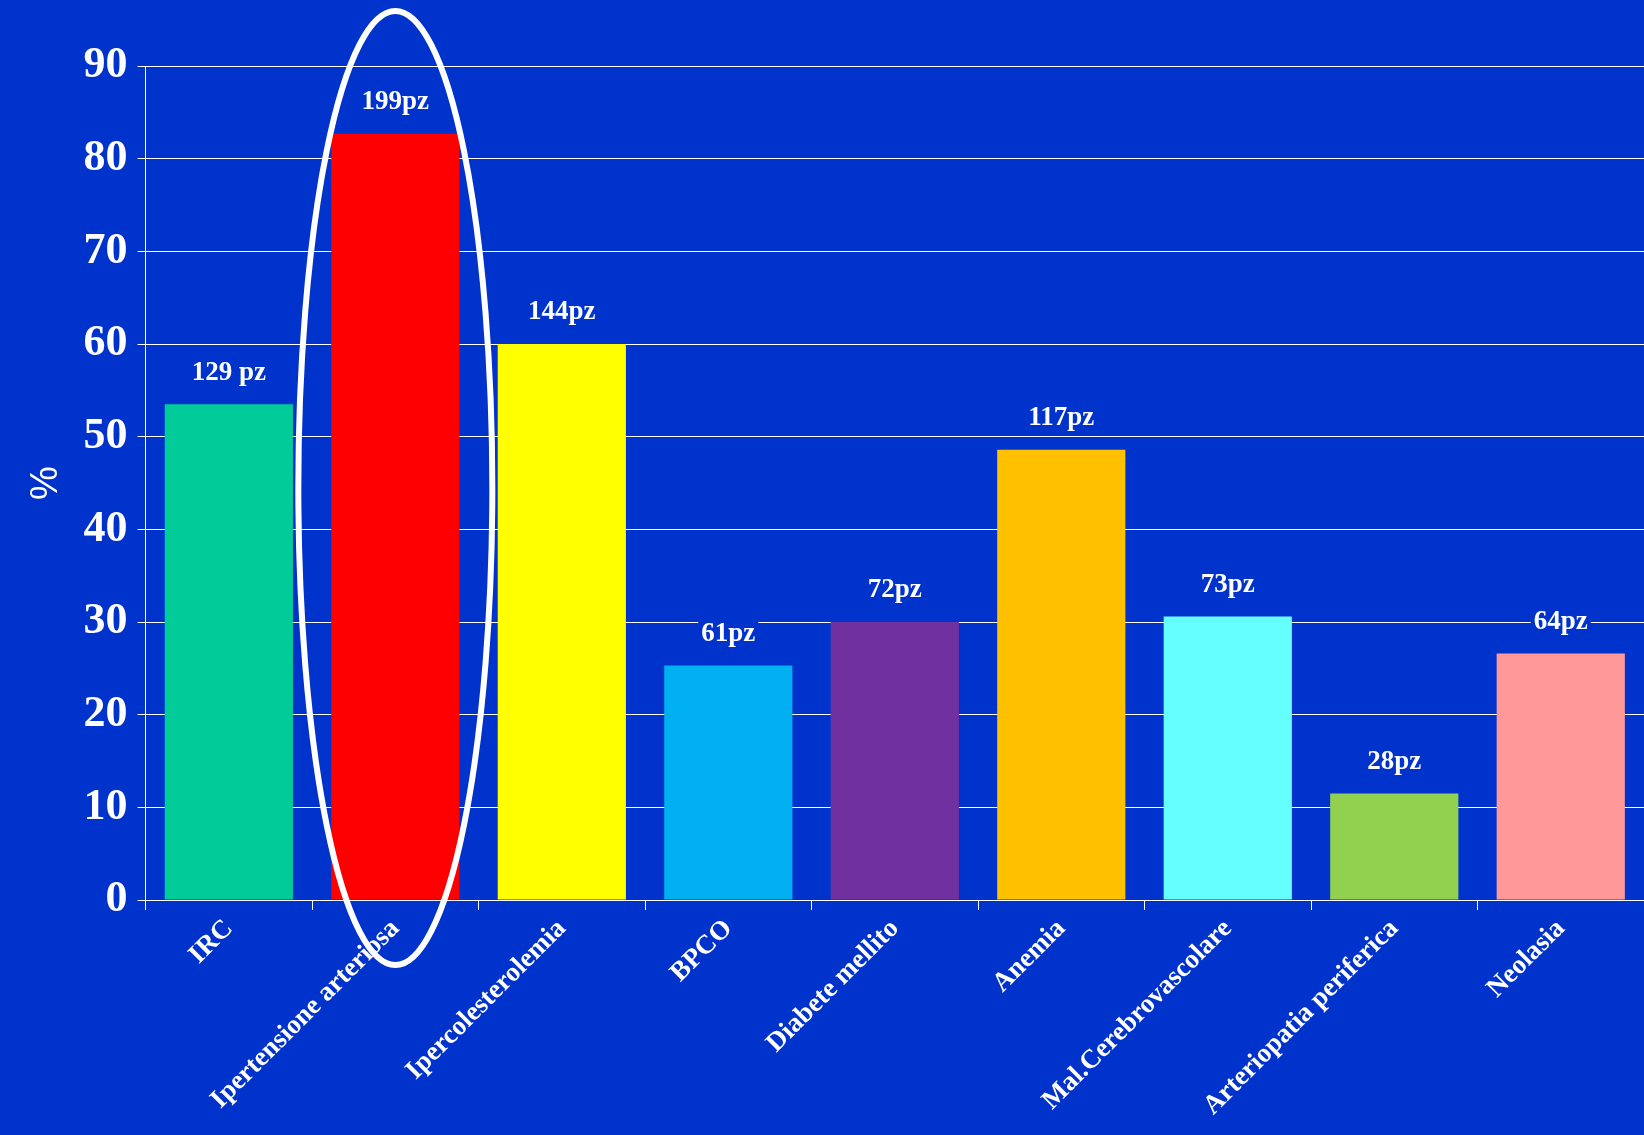  I want to click on annotation: 117pz, so click(1061, 416).